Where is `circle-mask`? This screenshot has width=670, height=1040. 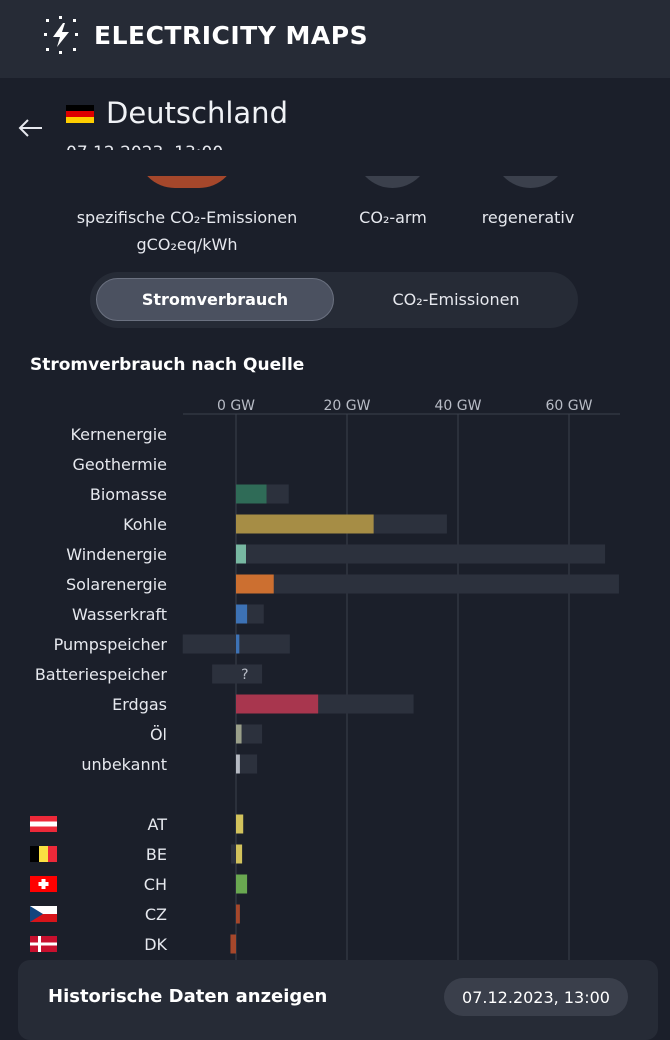 circle-mask is located at coordinates (335, 163).